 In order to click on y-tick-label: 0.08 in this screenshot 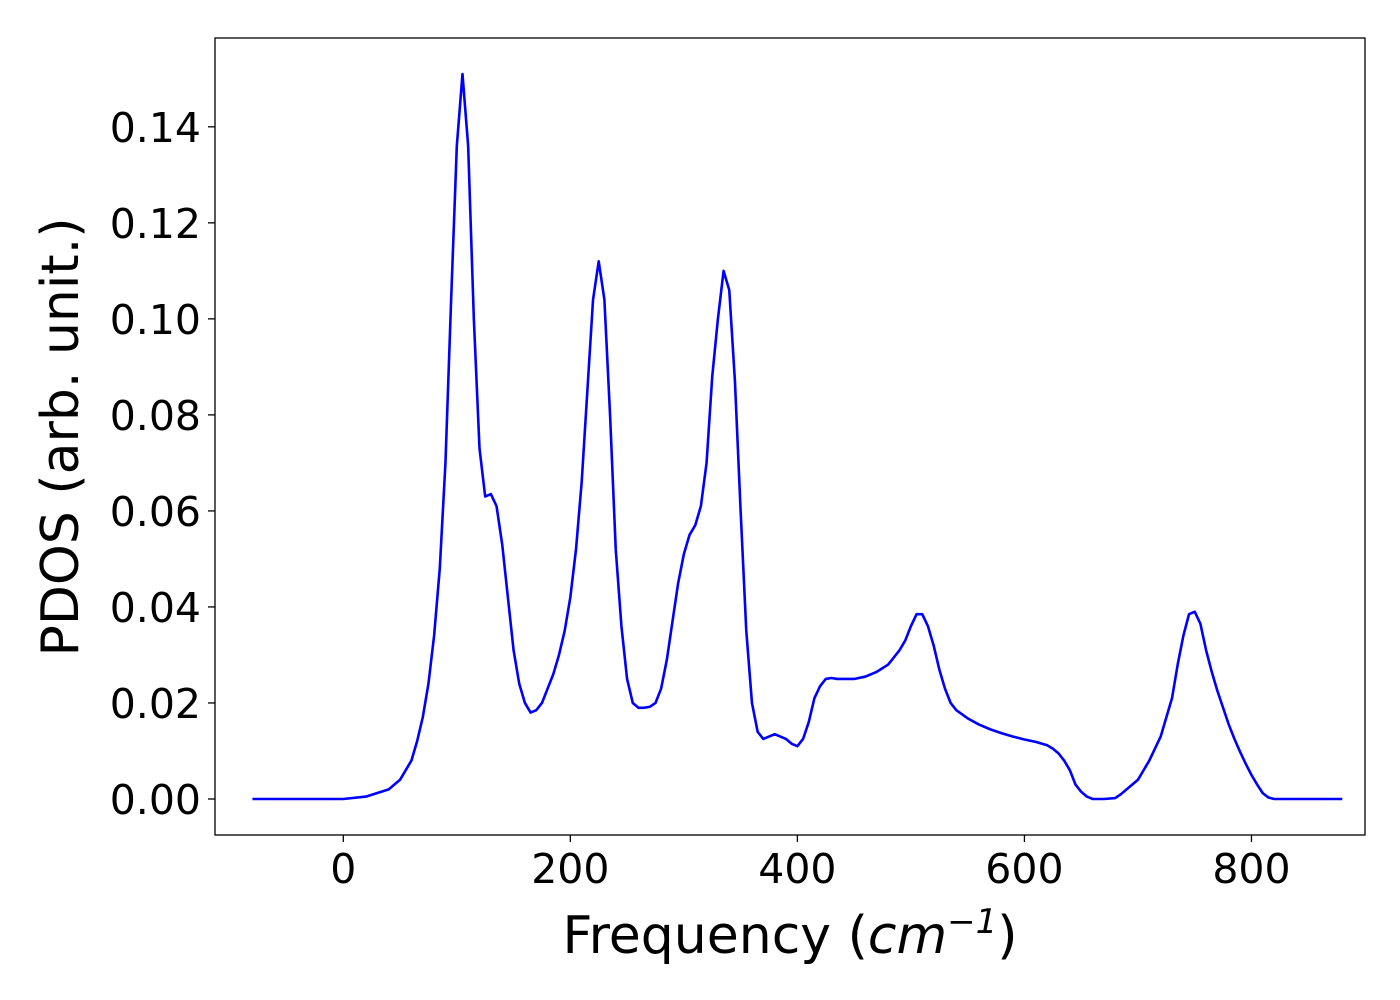, I will do `click(155, 416)`.